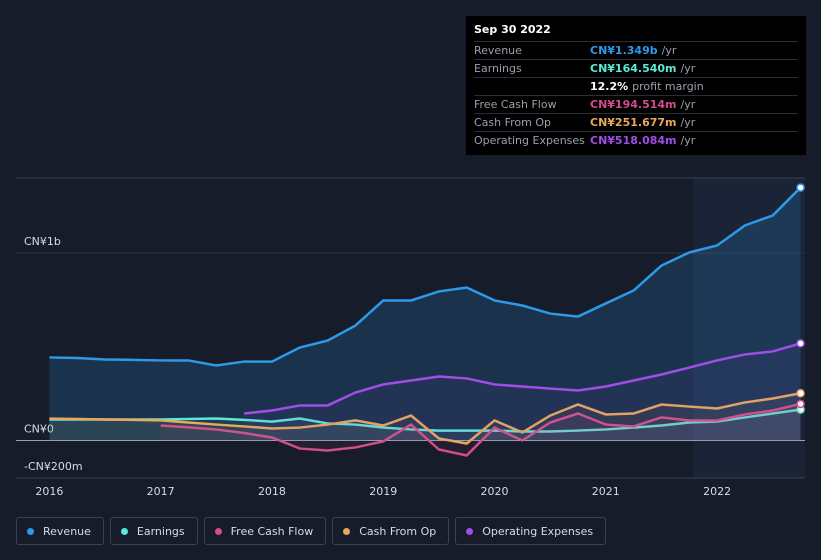  What do you see at coordinates (606, 491) in the screenshot?
I see `x-tick-label: 2021` at bounding box center [606, 491].